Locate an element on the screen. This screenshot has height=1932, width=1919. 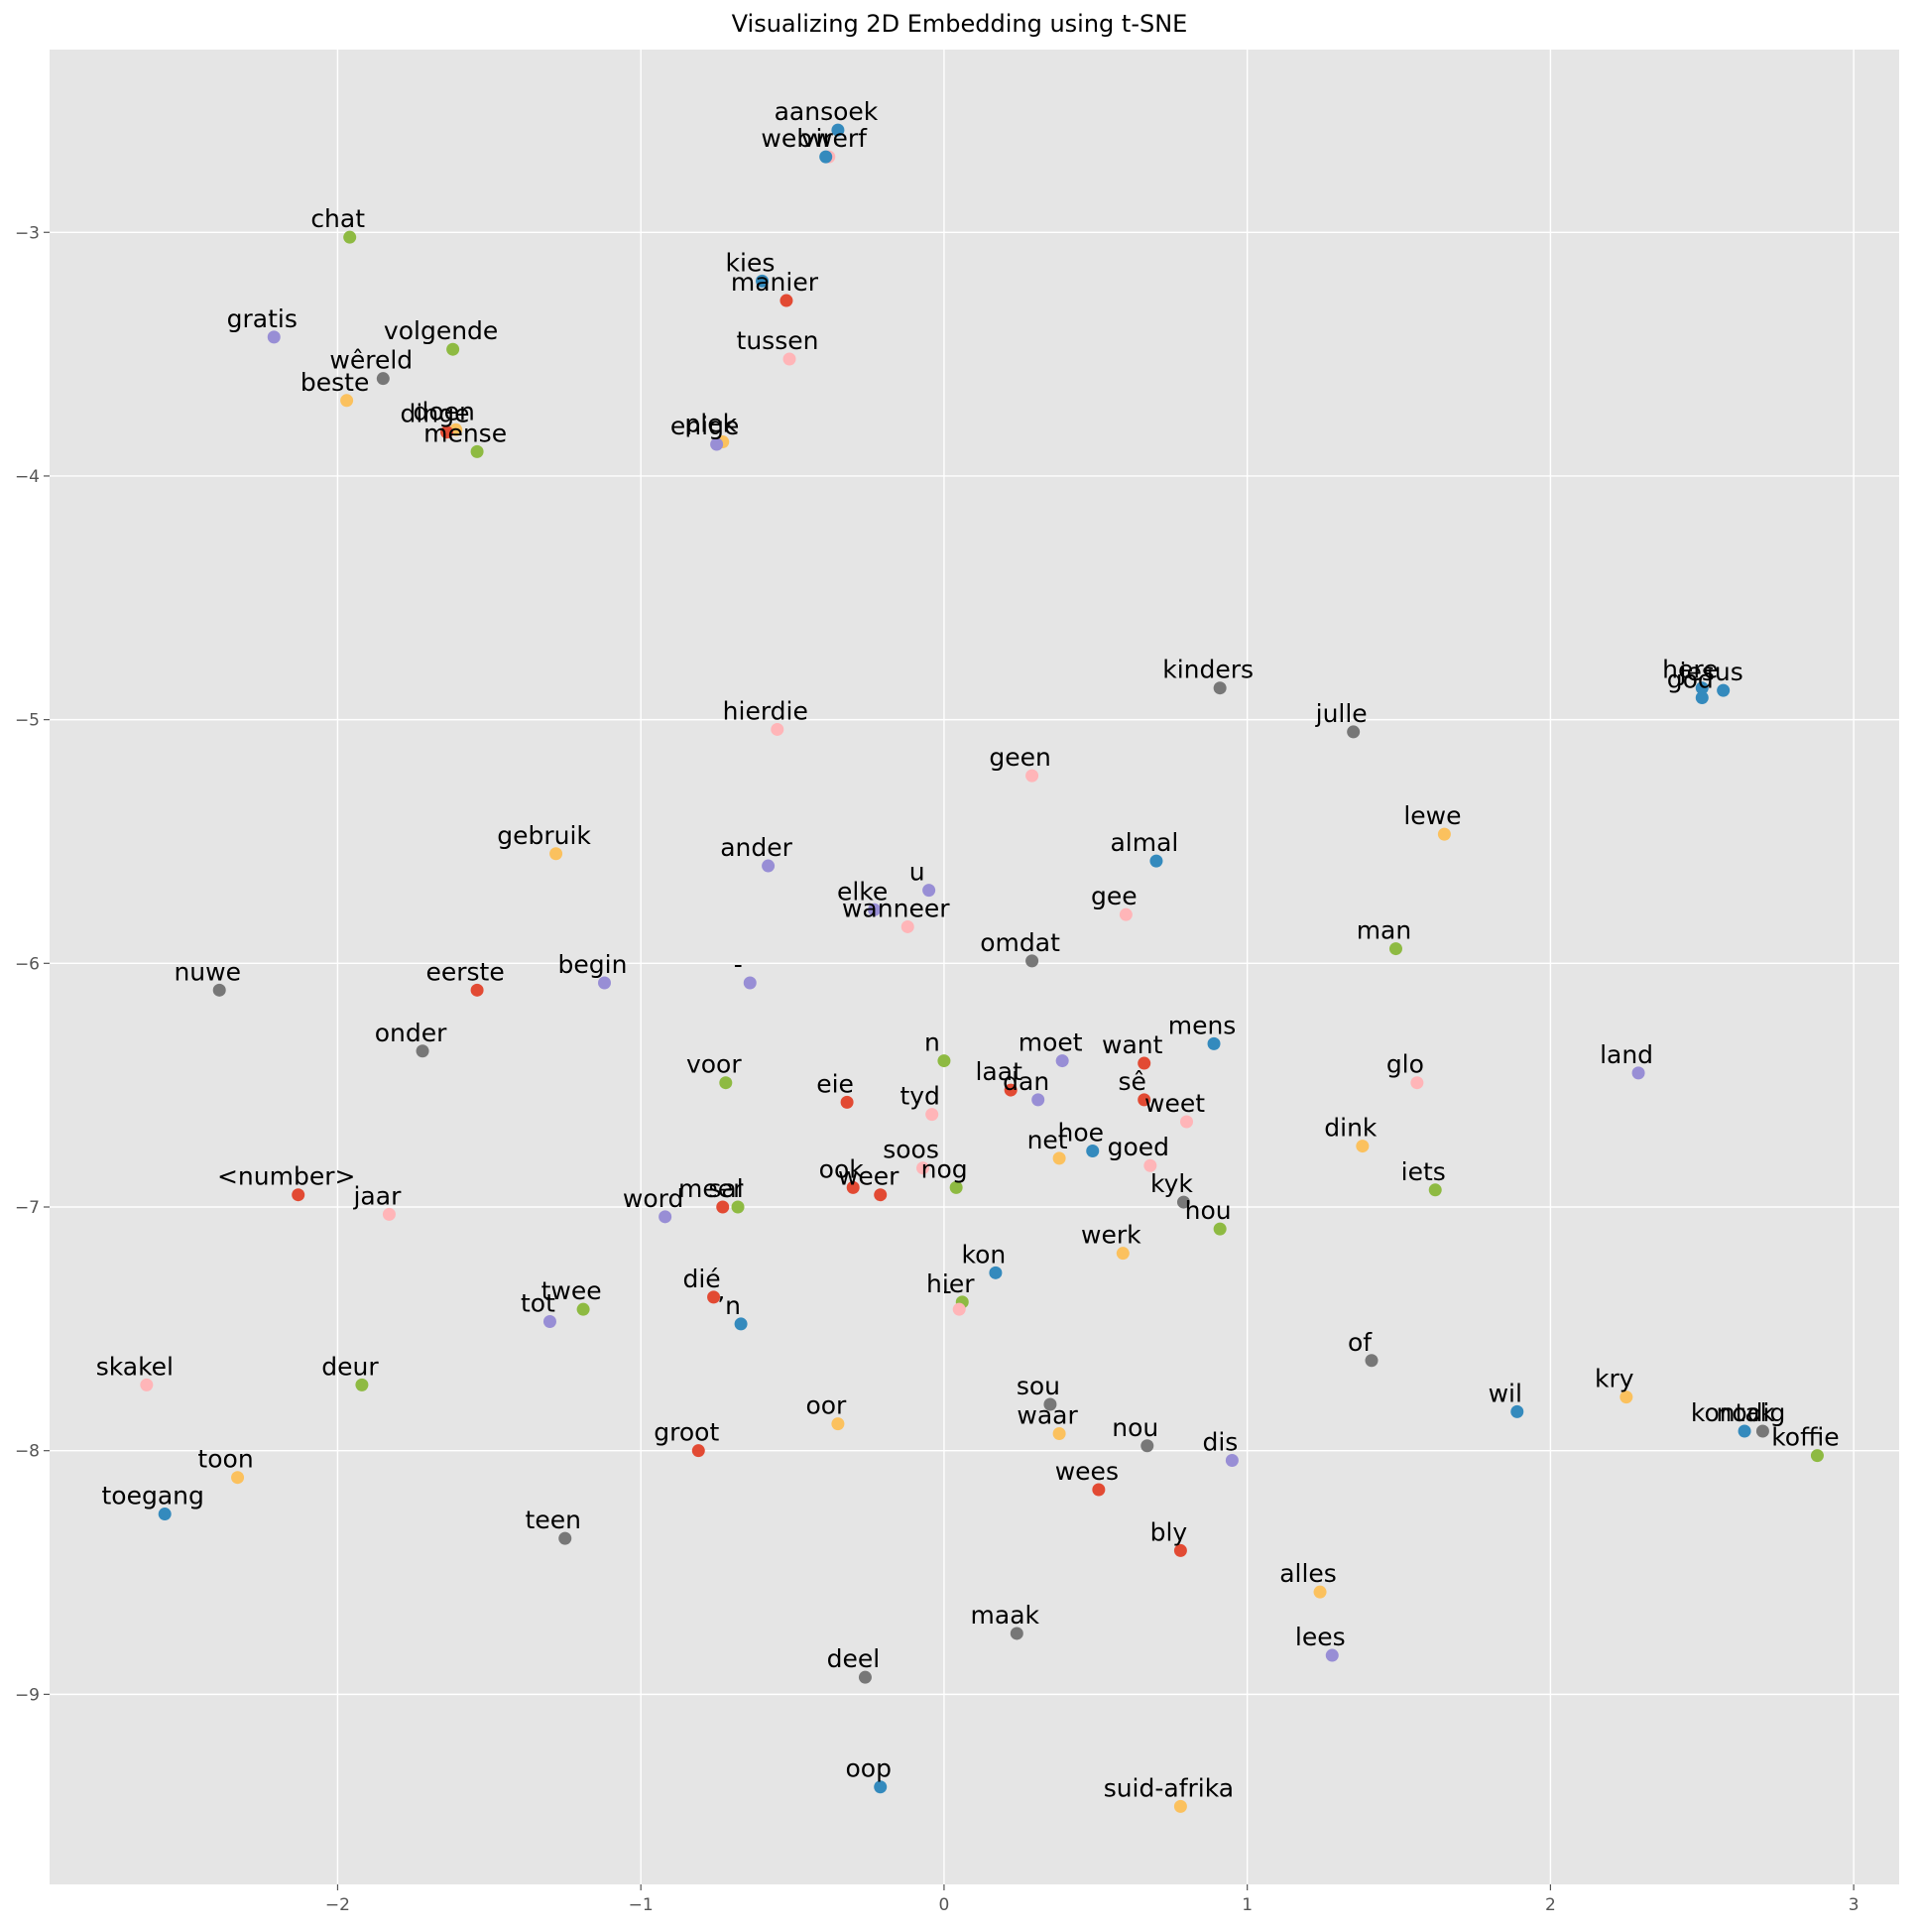
point-label: kies is located at coordinates (751, 262).